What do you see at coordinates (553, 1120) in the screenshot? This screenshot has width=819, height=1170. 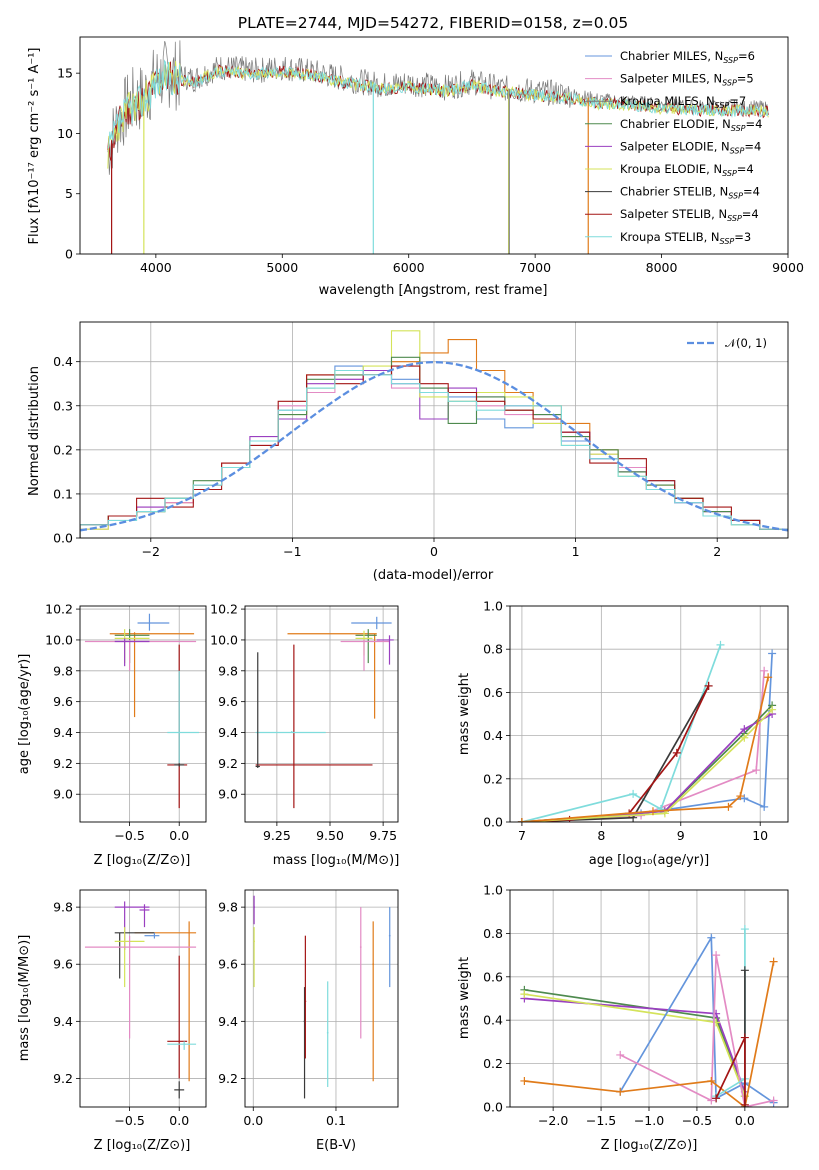 I see `massweight-vs-Z-xtick-label: −2.0` at bounding box center [553, 1120].